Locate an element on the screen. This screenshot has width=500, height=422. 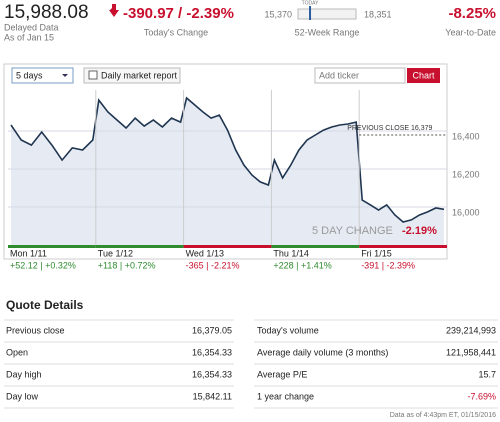
previous-close-label: PREVIOUS CLOSE 16,379 is located at coordinates (389, 128).